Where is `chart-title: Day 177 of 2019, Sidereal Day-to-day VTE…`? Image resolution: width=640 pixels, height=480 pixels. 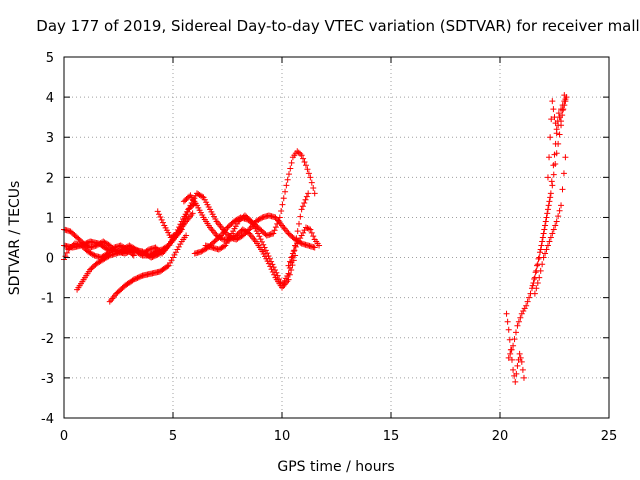
chart-title: Day 177 of 2019, Sidereal Day-to-day VTE… is located at coordinates (337, 26).